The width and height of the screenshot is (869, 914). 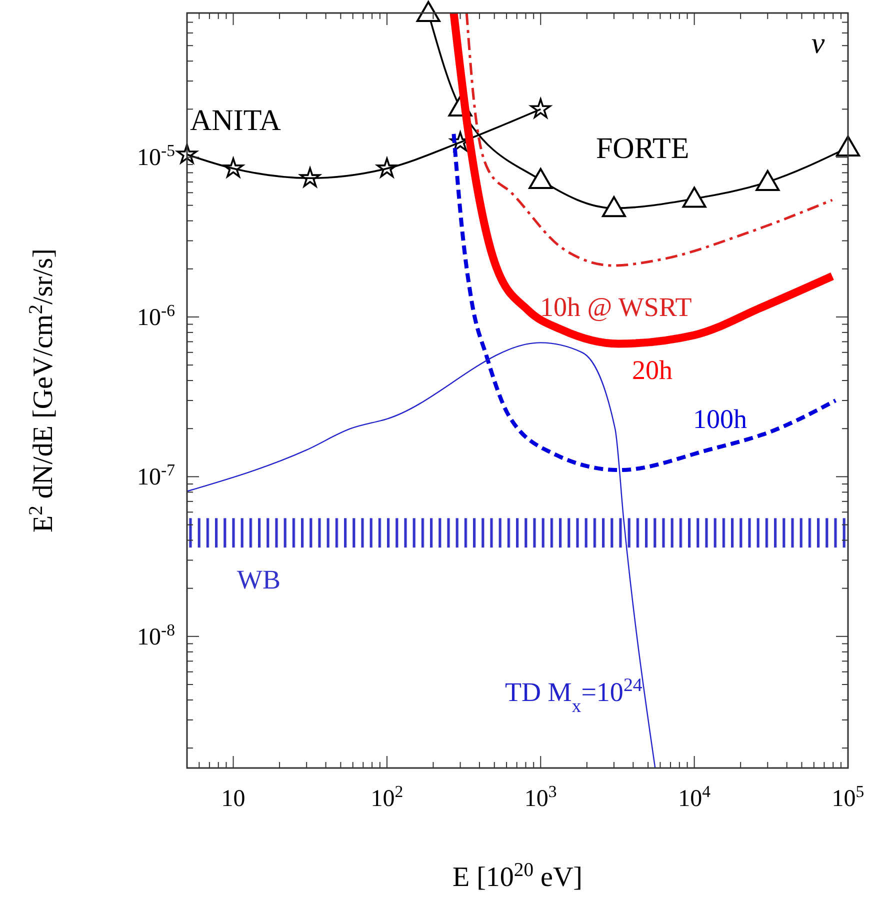 I want to click on y-tick-label: 10$^{-8}$, so click(x=156, y=635).